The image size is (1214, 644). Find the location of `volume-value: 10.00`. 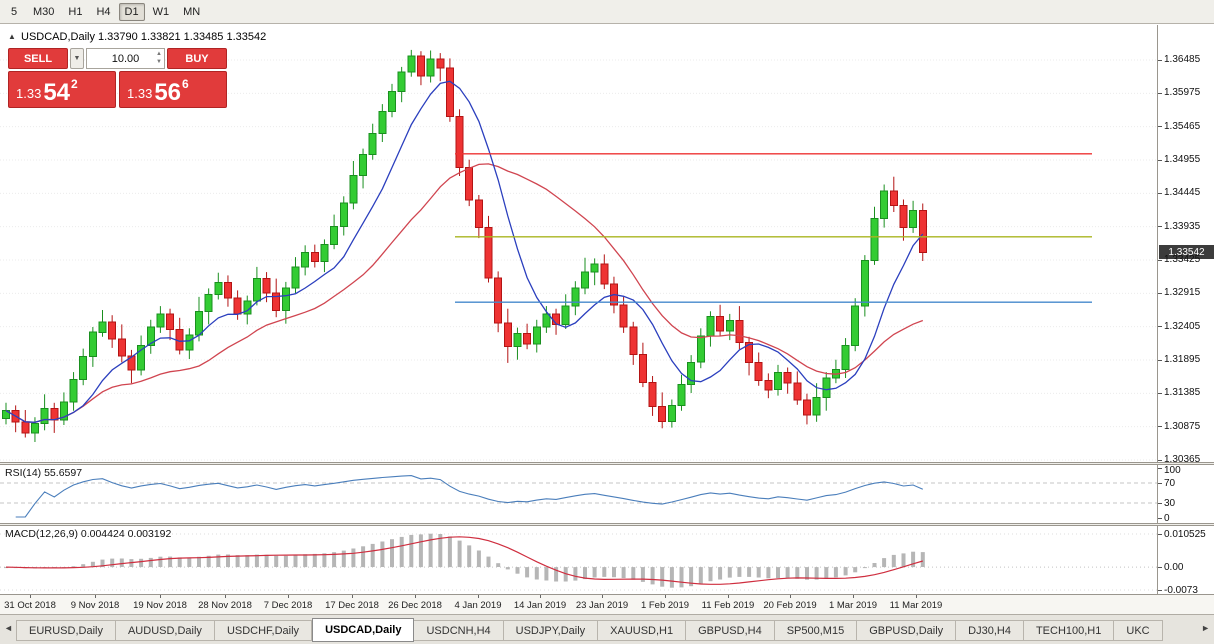

volume-value: 10.00 is located at coordinates (125, 58).